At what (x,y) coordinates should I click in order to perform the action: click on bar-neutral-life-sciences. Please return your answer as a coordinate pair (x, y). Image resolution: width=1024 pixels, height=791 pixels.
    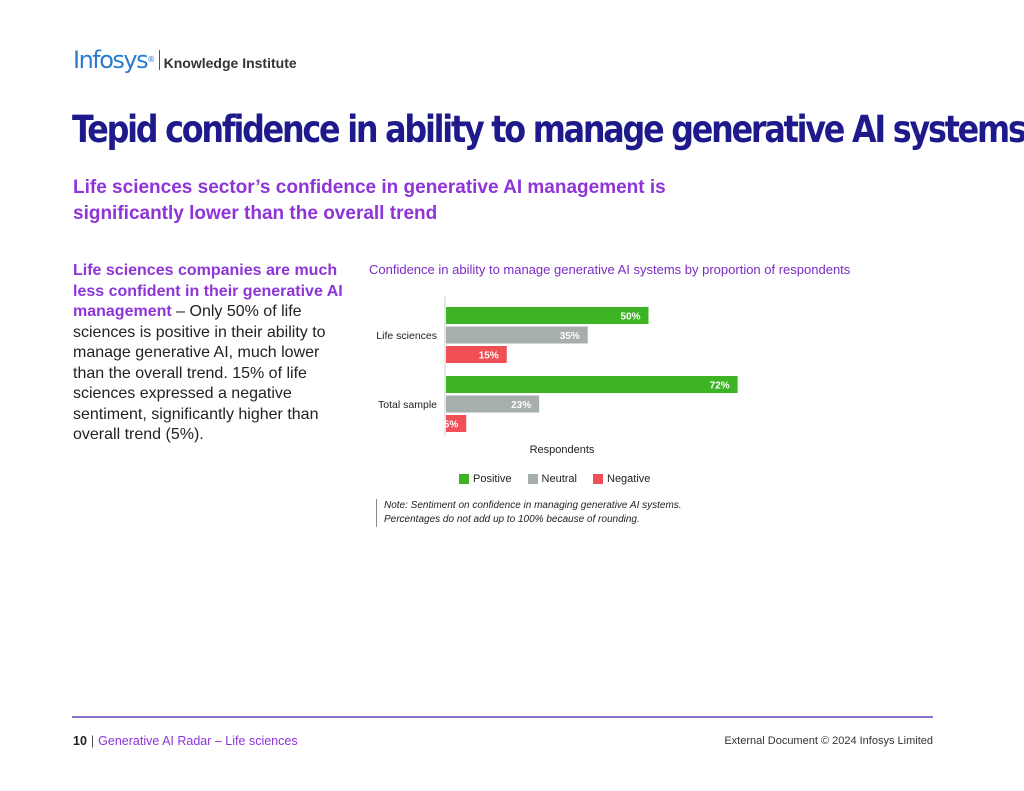
    Looking at the image, I should click on (517, 335).